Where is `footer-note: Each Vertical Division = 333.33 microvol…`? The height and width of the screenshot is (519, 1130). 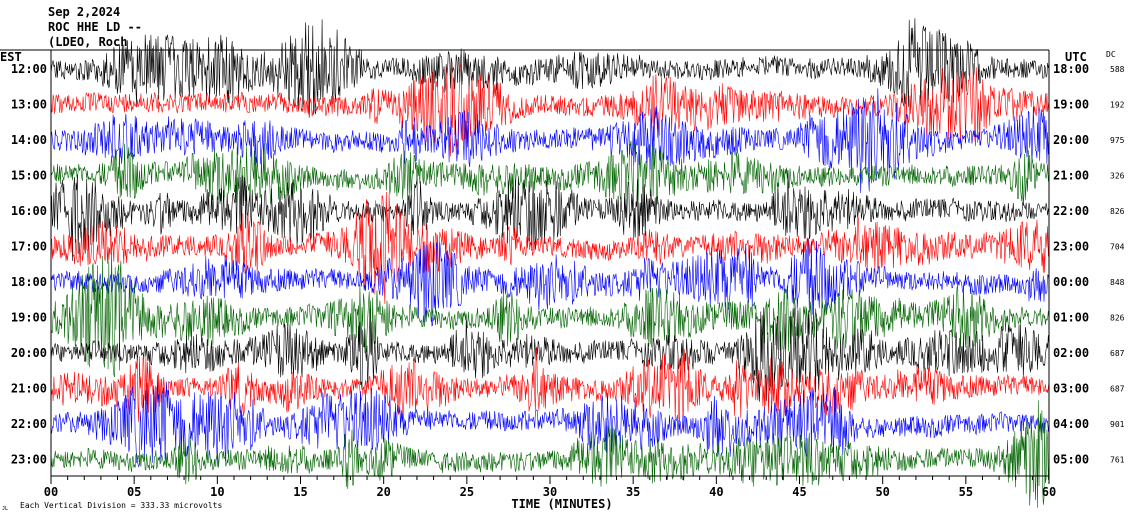
footer-note: Each Vertical Division = 333.33 microvol… is located at coordinates (121, 505).